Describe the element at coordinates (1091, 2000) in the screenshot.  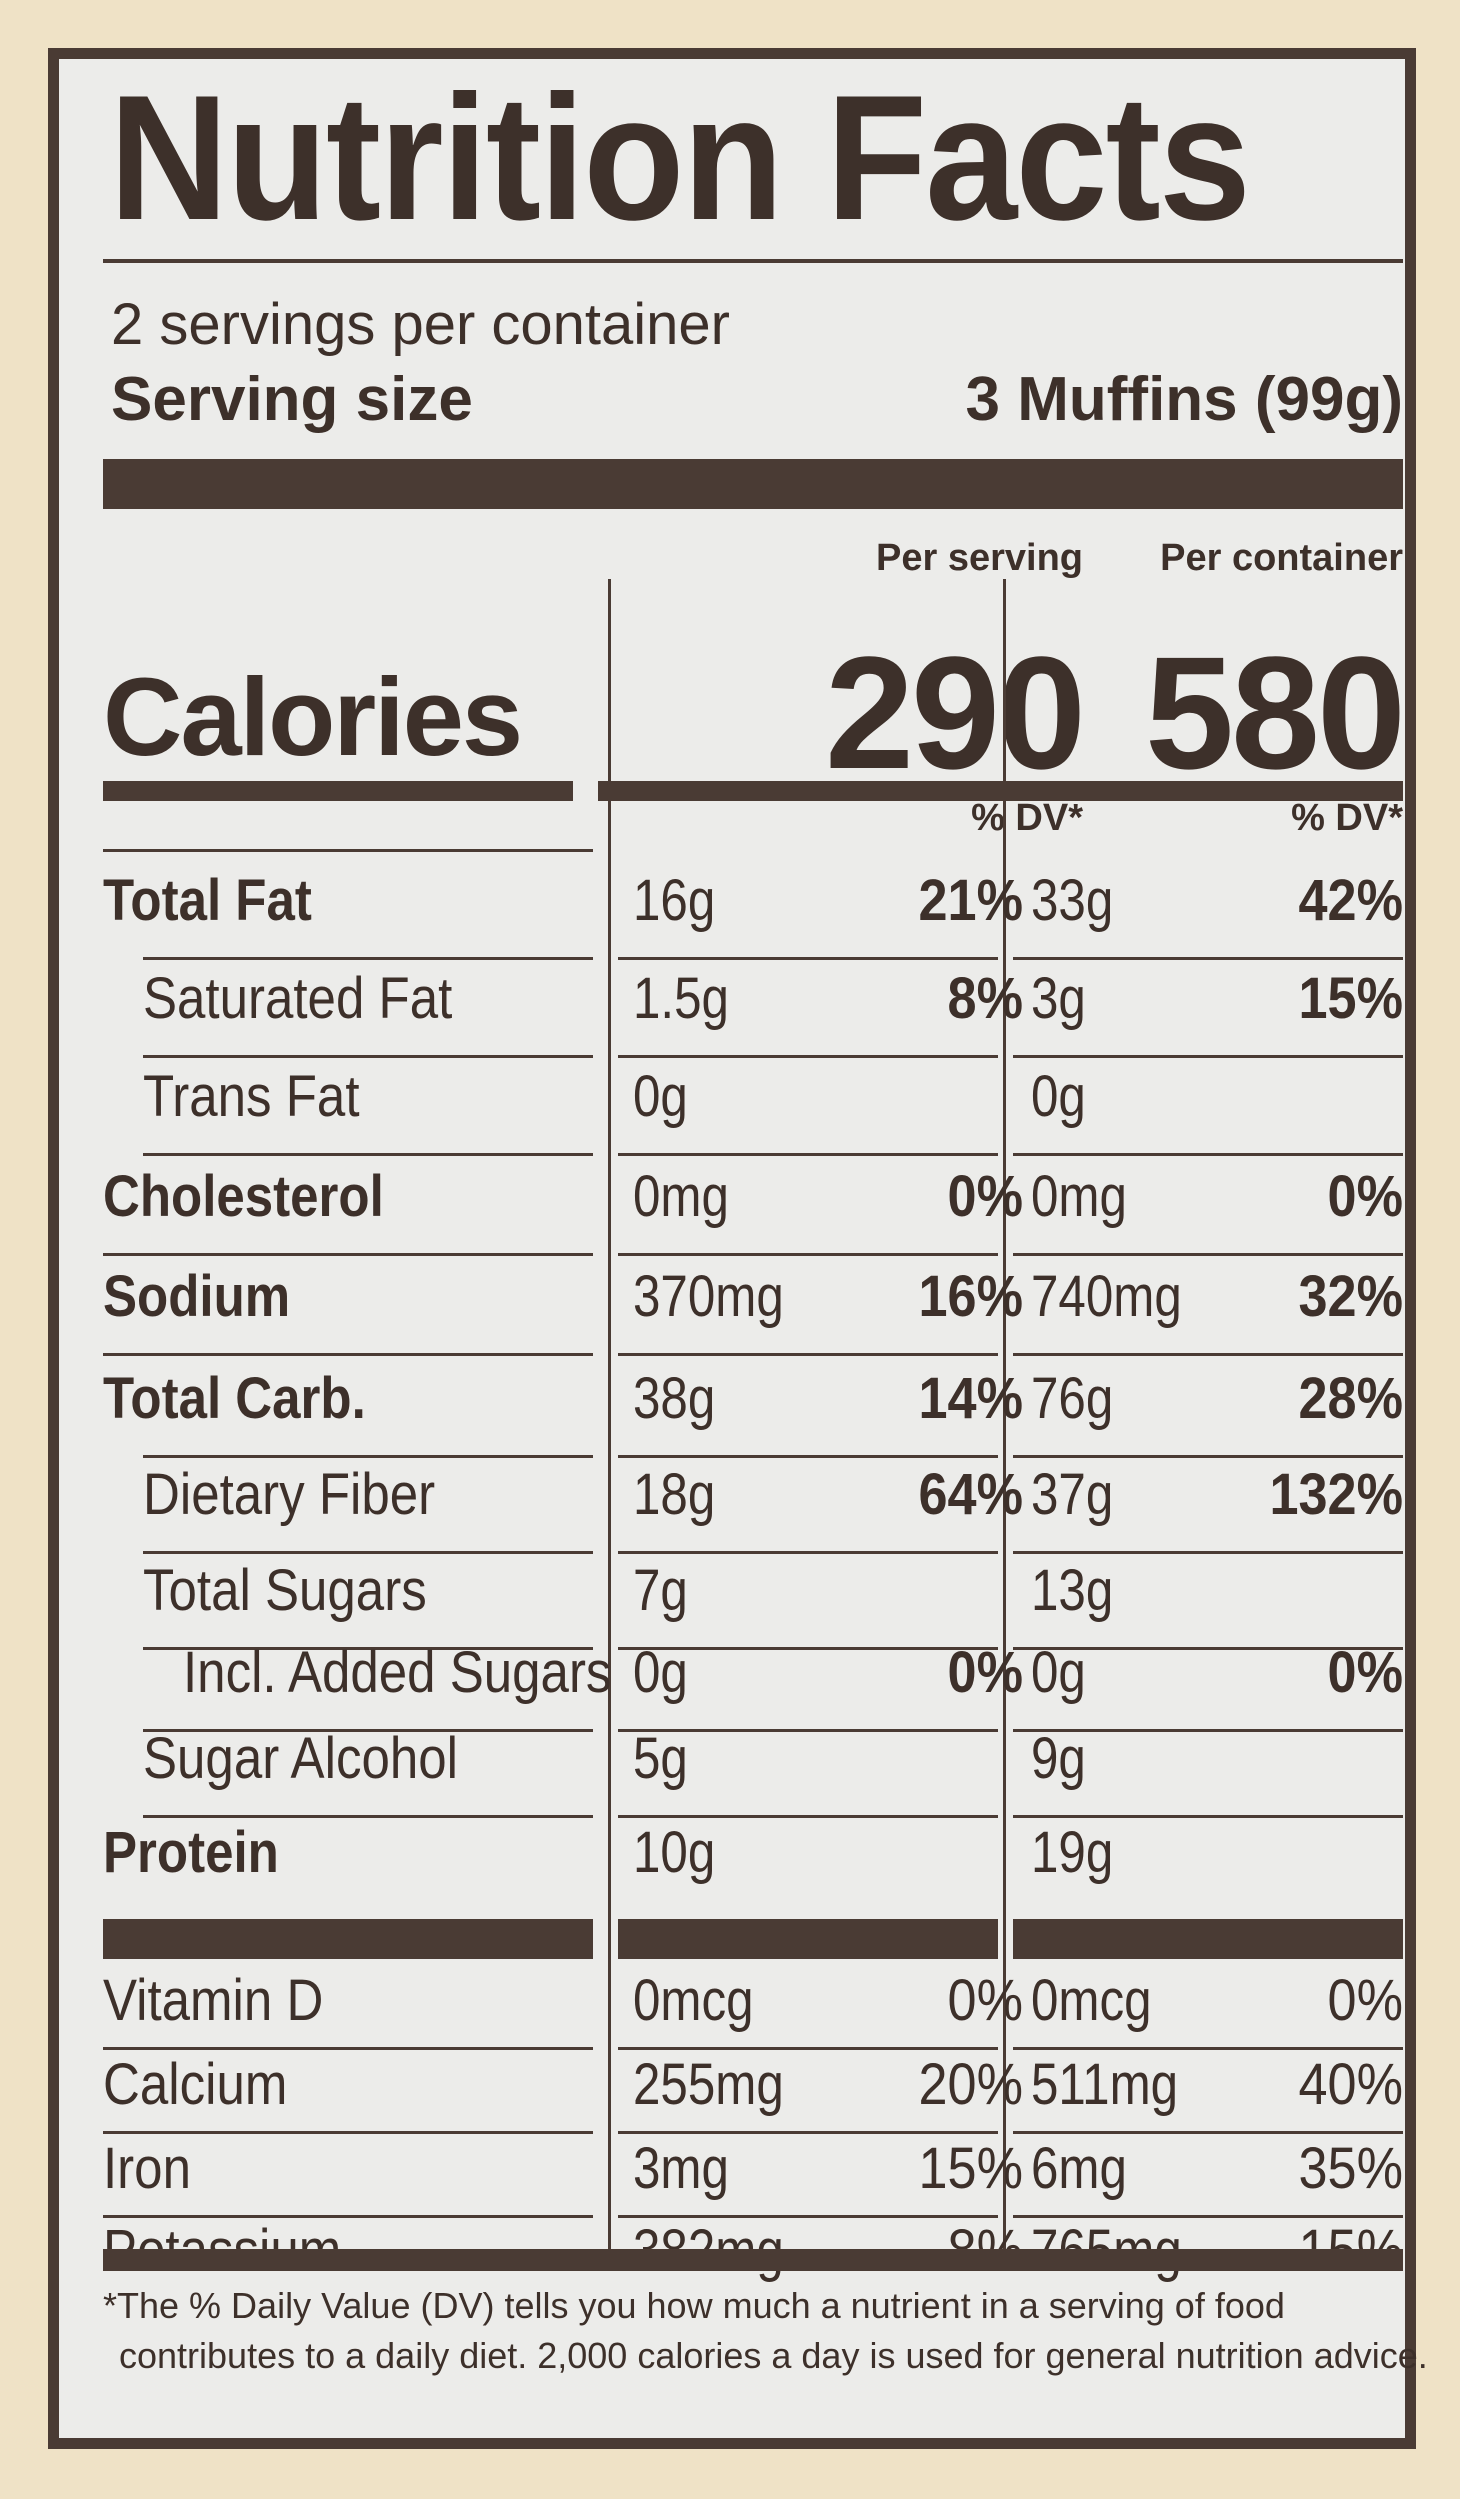
I see `container-amount: 0mcg` at that location.